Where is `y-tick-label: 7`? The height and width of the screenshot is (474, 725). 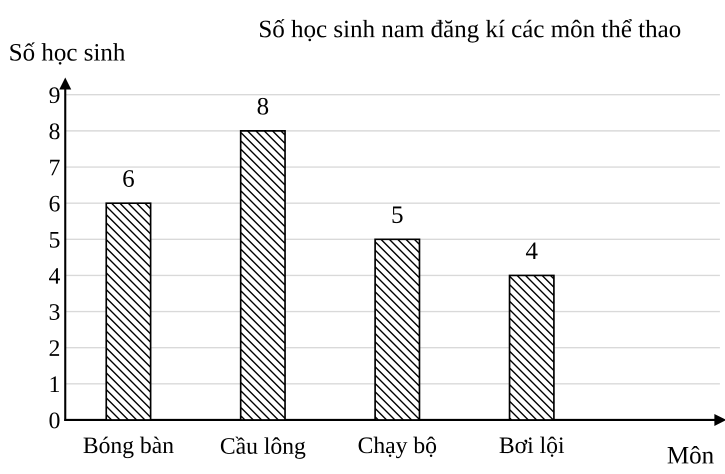
y-tick-label: 7 is located at coordinates (55, 168).